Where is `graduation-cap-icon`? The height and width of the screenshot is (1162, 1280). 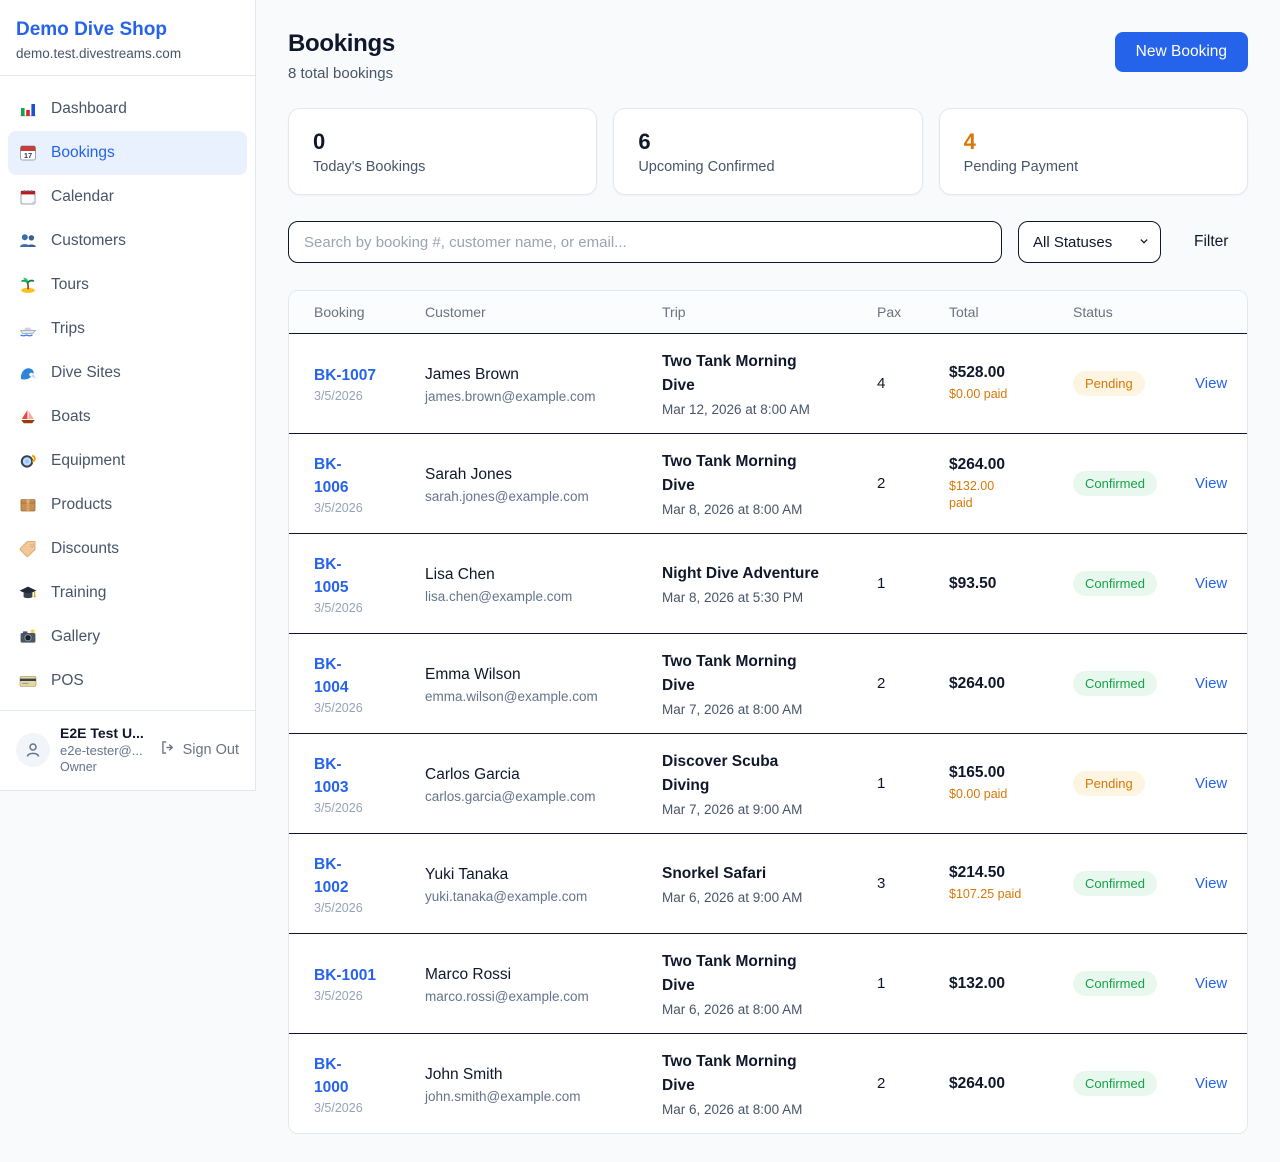
graduation-cap-icon is located at coordinates (28, 593).